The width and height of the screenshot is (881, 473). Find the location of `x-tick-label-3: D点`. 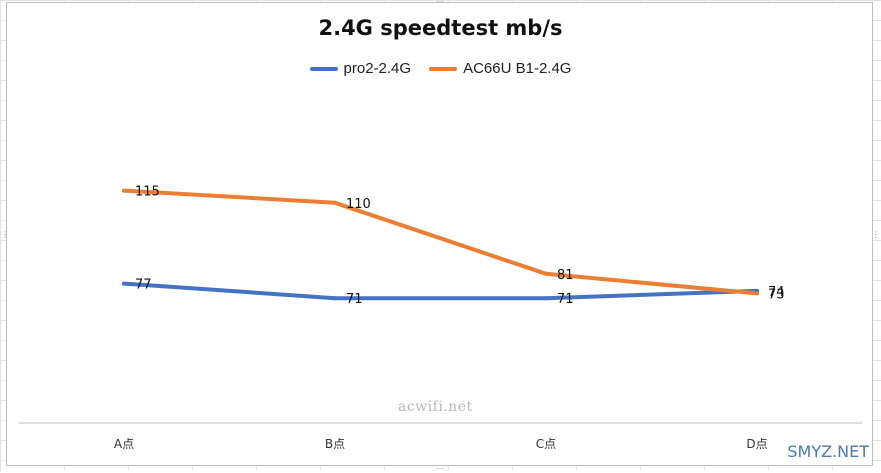

x-tick-label-3: D点 is located at coordinates (756, 444).